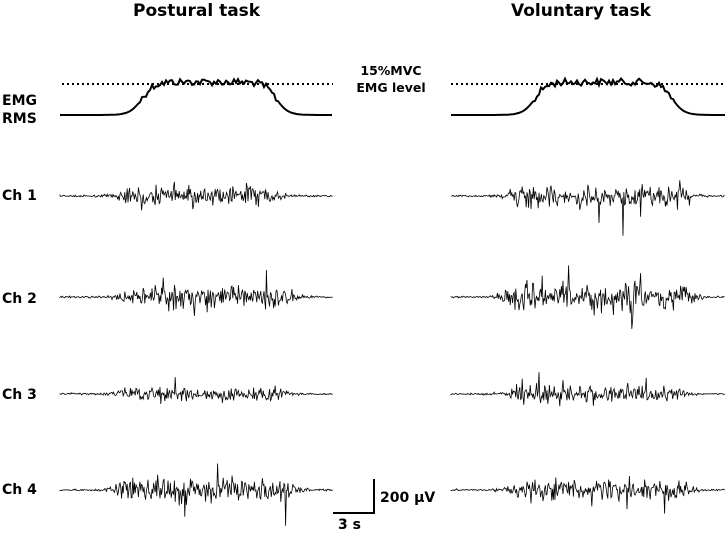  Describe the element at coordinates (196, 196) in the screenshot. I see `raw-emg-ch1-postural` at that location.